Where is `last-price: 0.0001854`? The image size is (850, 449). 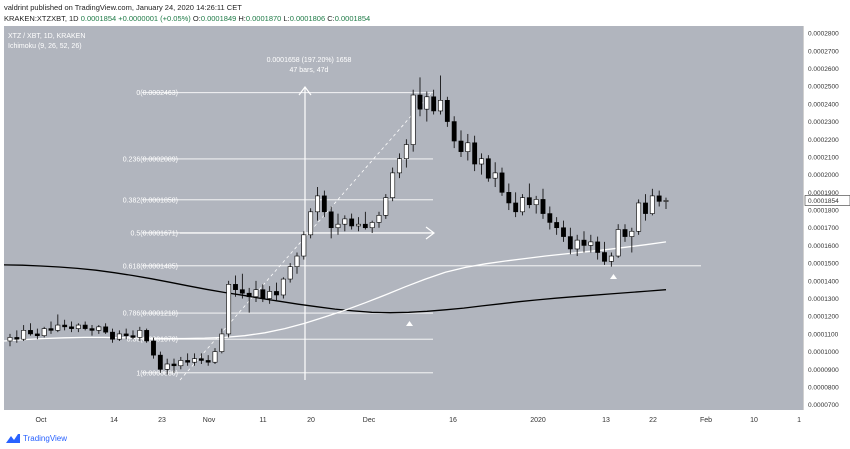 last-price: 0.0001854 is located at coordinates (98, 18).